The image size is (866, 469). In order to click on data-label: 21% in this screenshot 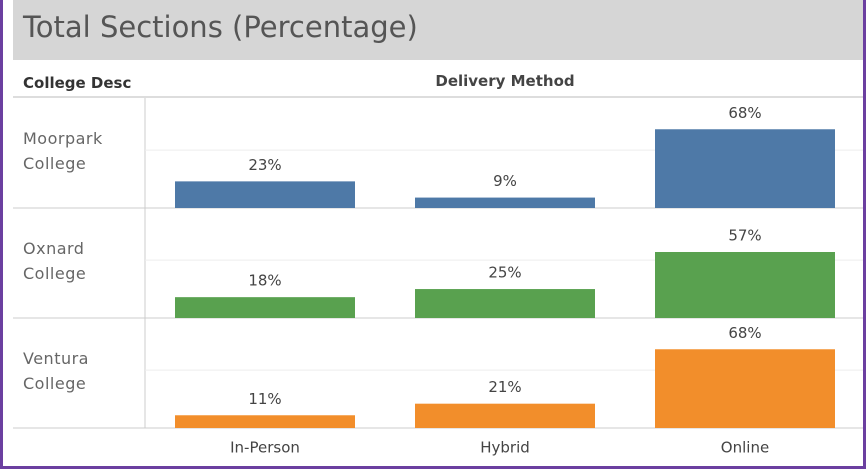, I will do `click(504, 387)`.